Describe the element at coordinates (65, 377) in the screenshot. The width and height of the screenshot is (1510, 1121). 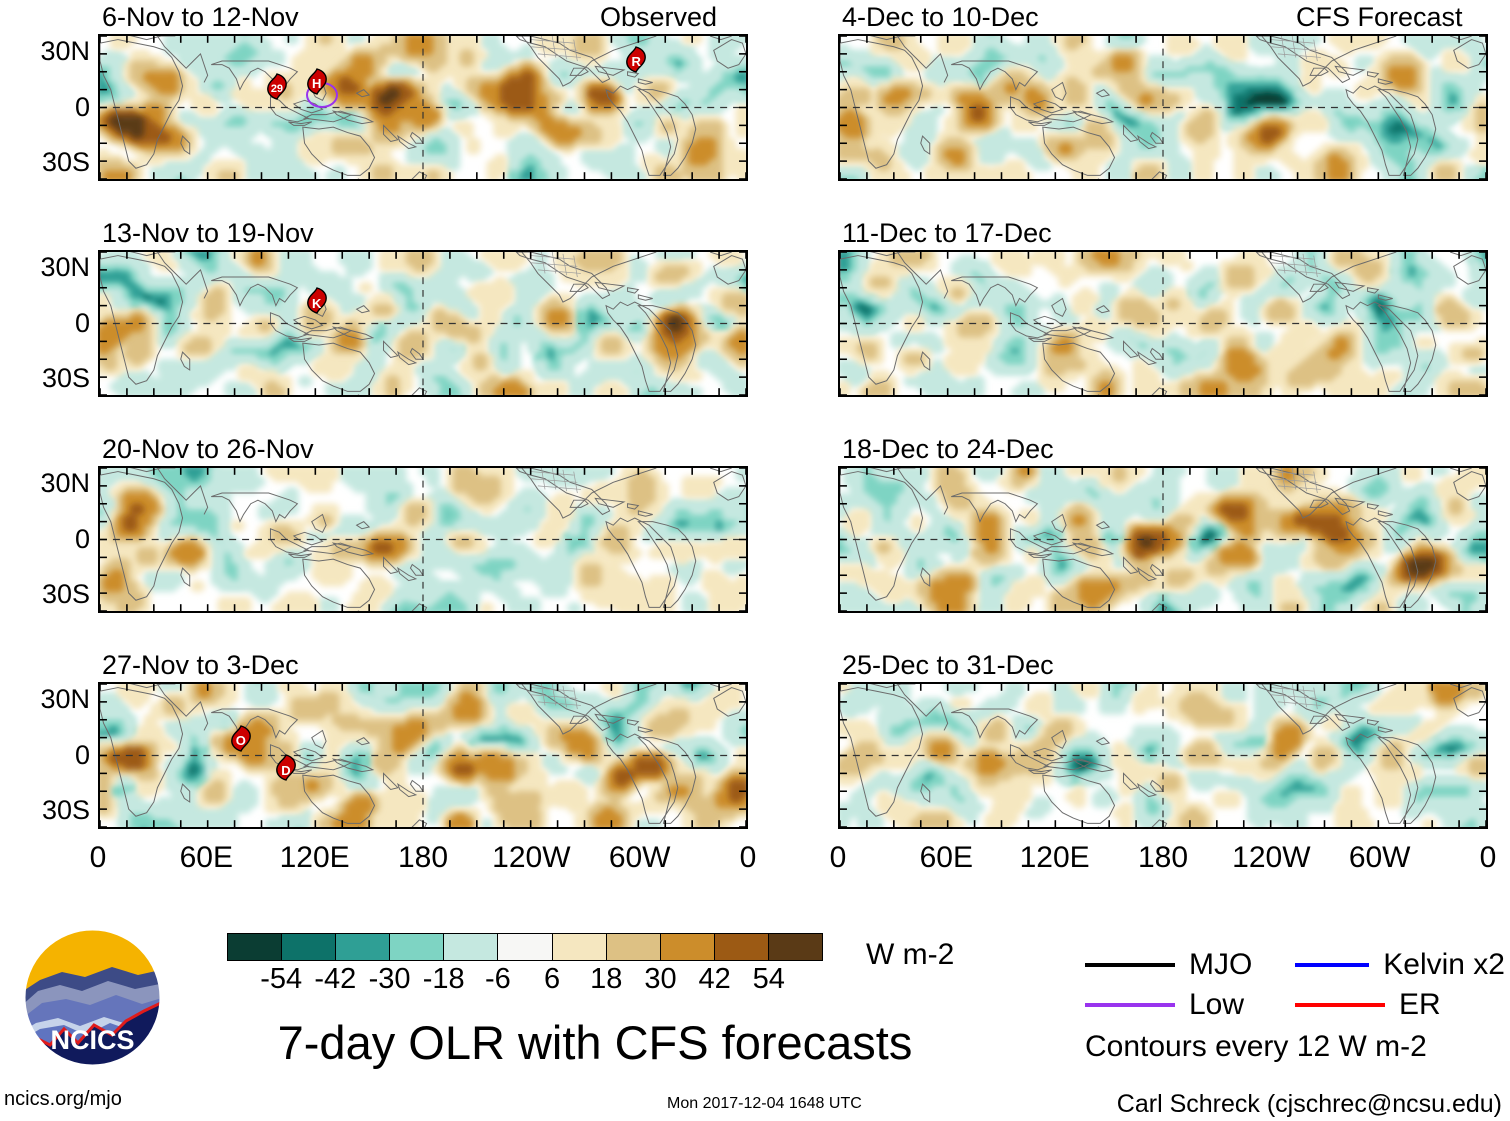
I see `y-tick-30S-obs-2: 30S` at that location.